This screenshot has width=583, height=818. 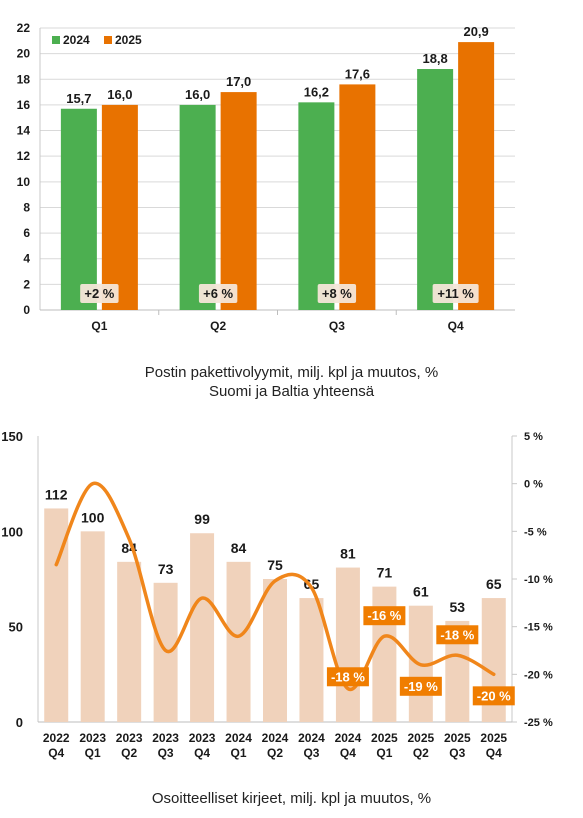 What do you see at coordinates (275, 565) in the screenshot?
I see `bar-value-label: 75` at bounding box center [275, 565].